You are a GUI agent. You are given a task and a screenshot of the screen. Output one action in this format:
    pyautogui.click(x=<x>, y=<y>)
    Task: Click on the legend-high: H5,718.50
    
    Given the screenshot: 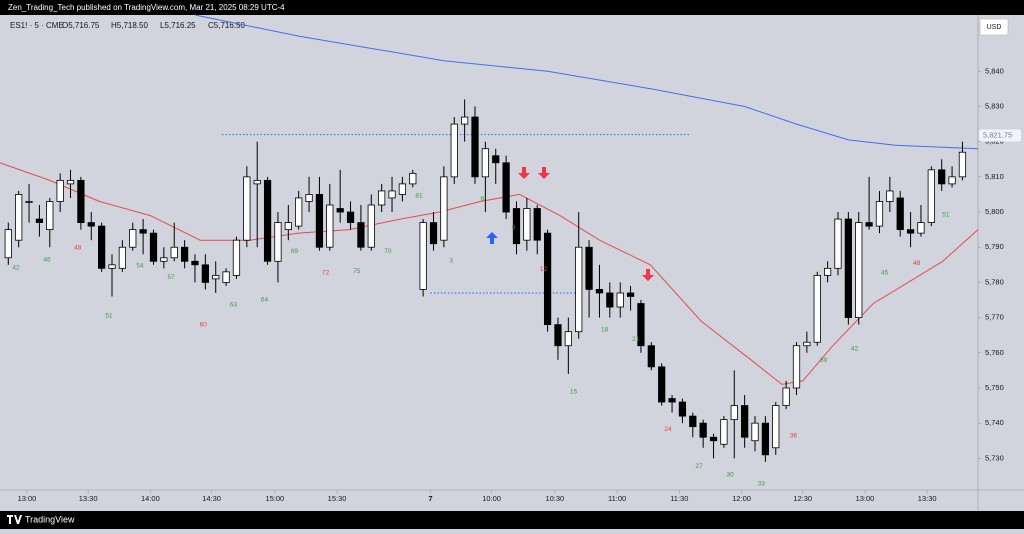 What is the action you would take?
    pyautogui.click(x=129, y=25)
    